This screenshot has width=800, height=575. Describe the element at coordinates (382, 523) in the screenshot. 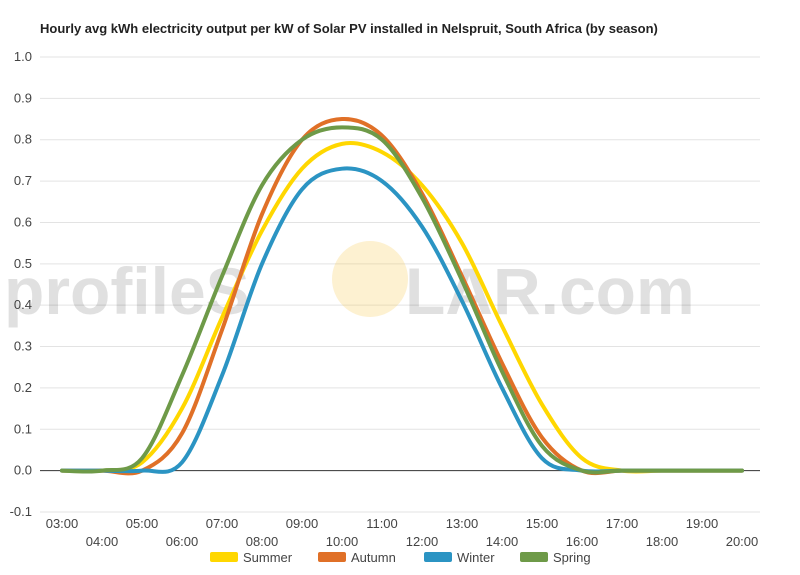

I see `x-tick-label: 11:00` at that location.